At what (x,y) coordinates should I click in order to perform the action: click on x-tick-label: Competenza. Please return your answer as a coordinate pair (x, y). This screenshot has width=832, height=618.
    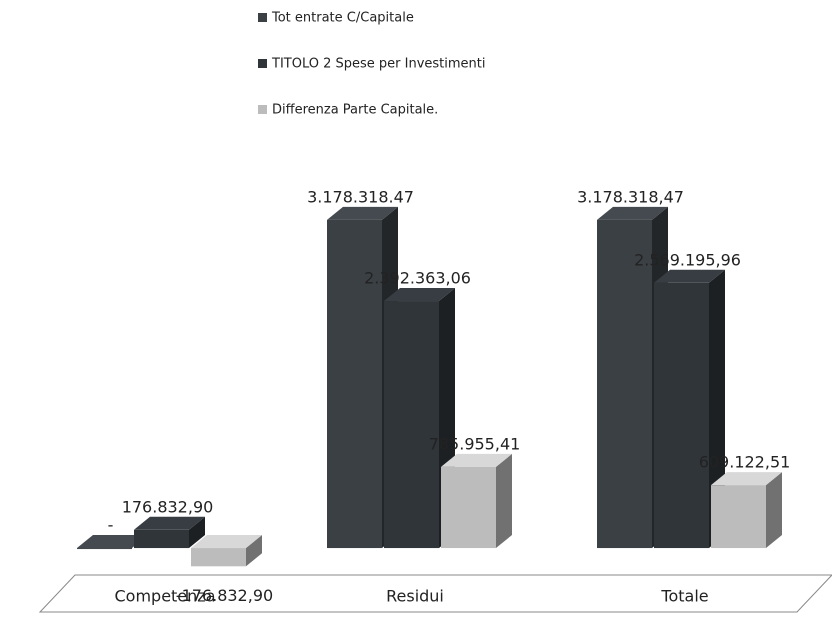
    Looking at the image, I should click on (164, 596).